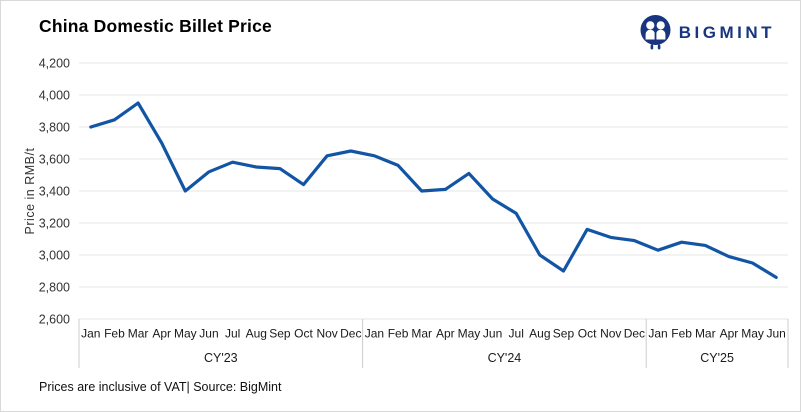 The image size is (801, 412). I want to click on y-tick-label: 4,000, so click(54, 96).